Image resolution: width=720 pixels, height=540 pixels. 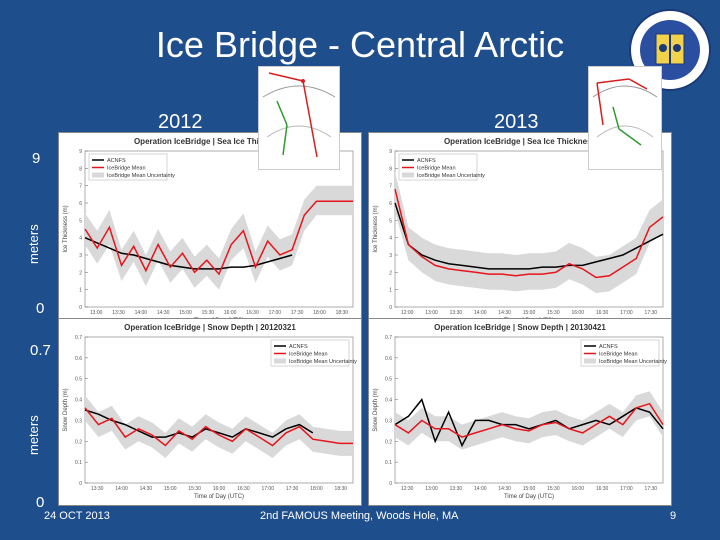 What do you see at coordinates (388, 380) in the screenshot?
I see `y-tick-label-3-5: 0.5` at bounding box center [388, 380].